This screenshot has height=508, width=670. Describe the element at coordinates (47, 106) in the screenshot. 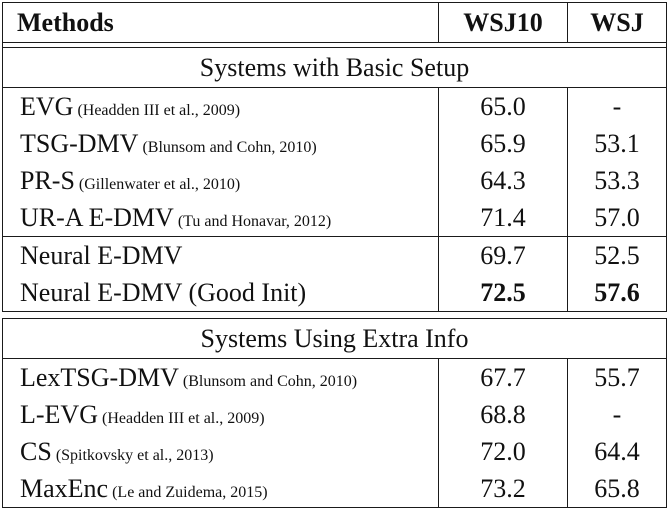

I see `method-name: EVG` at that location.